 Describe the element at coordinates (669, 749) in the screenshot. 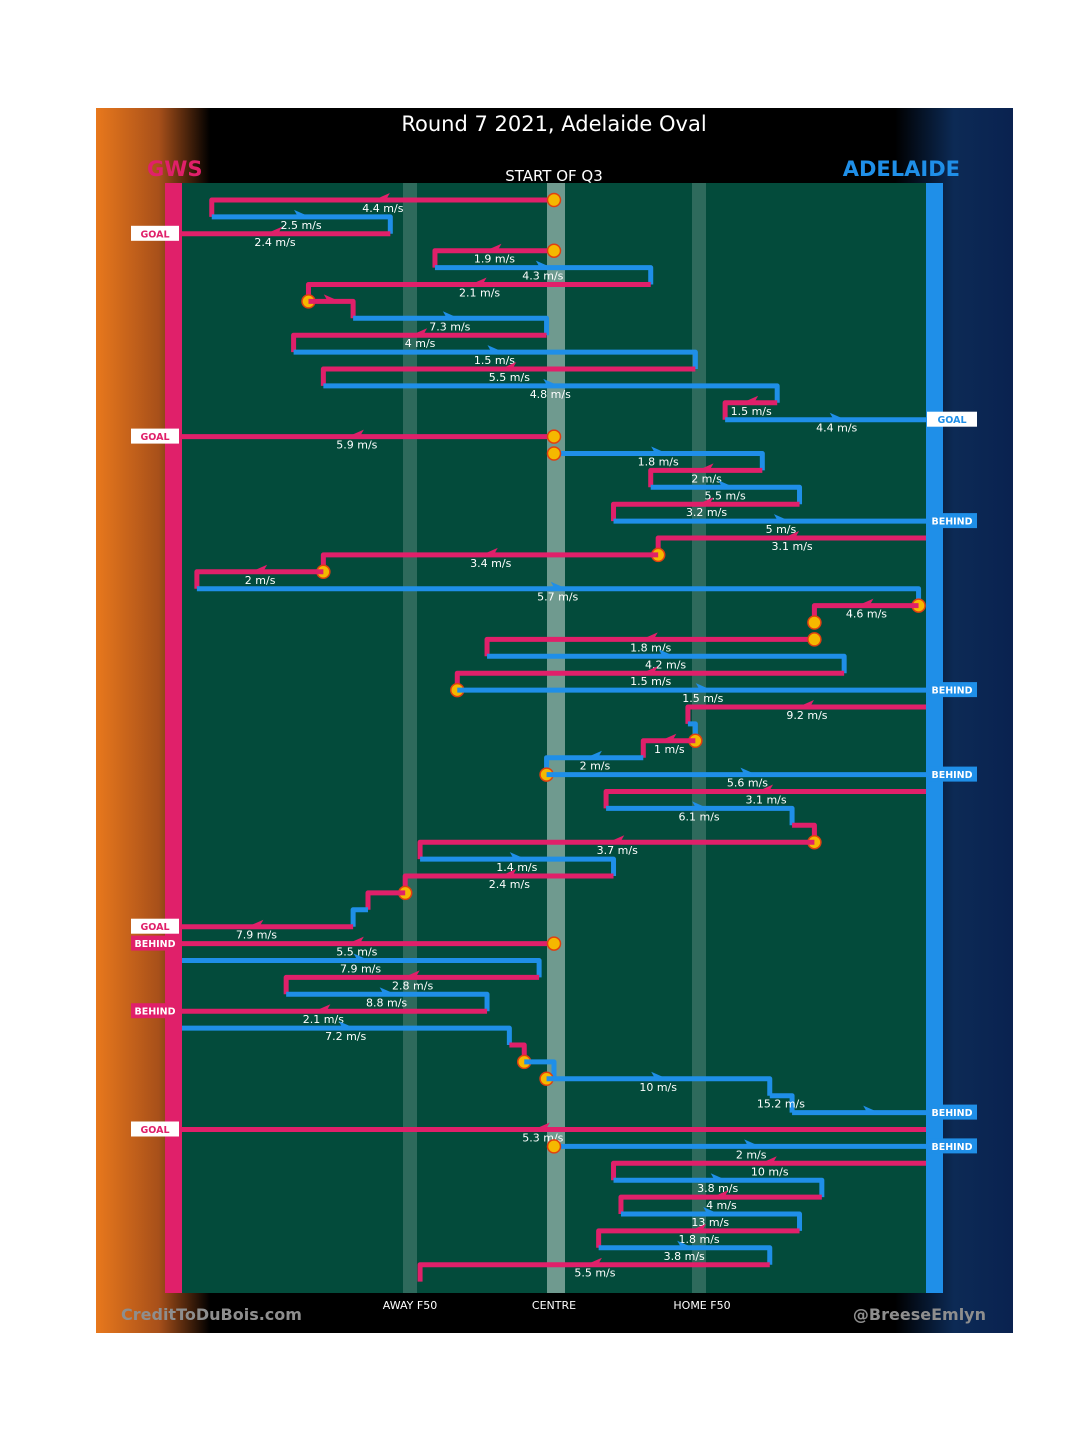

I see `speed-label: 1 m/s` at that location.